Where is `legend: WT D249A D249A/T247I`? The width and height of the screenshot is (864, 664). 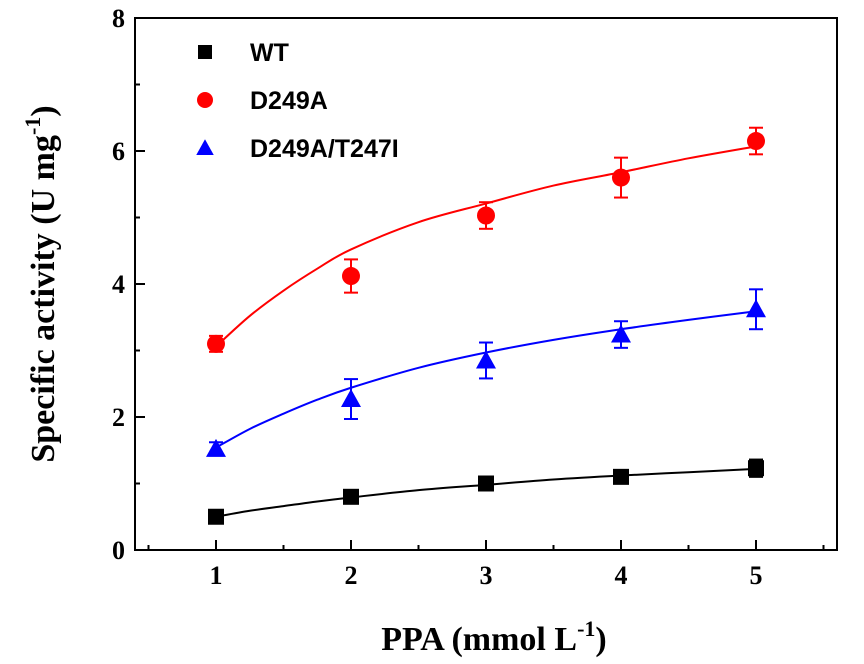 legend: WT D249A D249A/T247I is located at coordinates (297, 101).